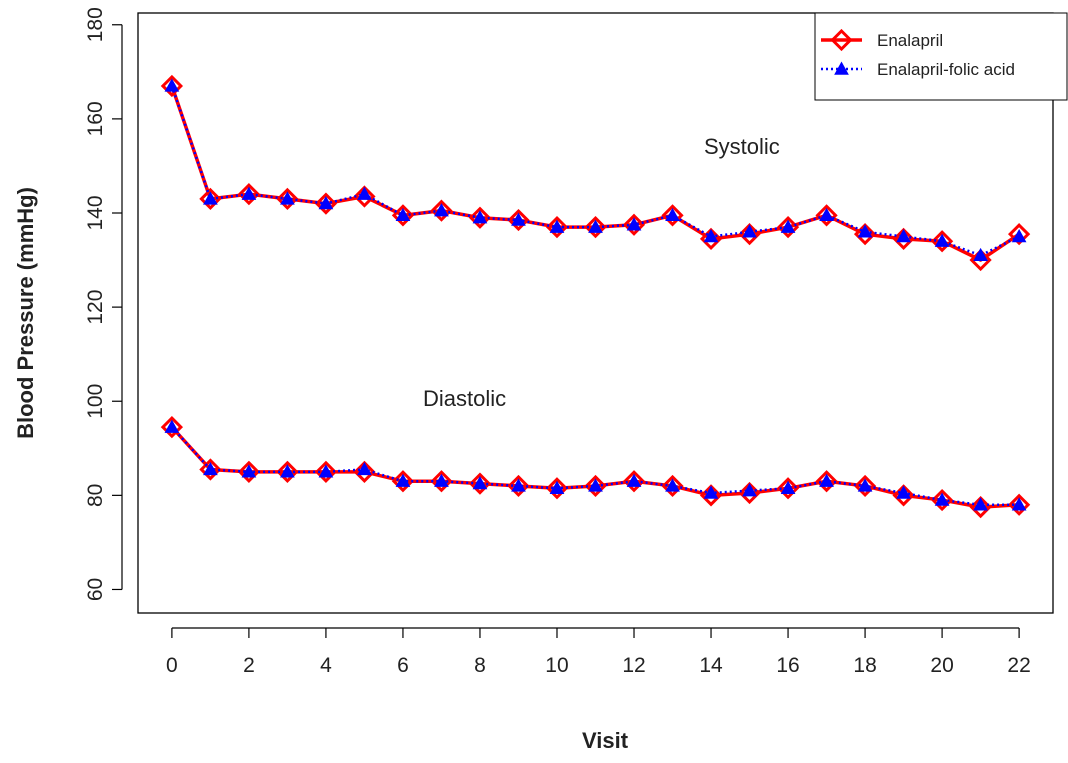 Image resolution: width=1068 pixels, height=763 pixels. I want to click on x-tick-label: 12, so click(633, 665).